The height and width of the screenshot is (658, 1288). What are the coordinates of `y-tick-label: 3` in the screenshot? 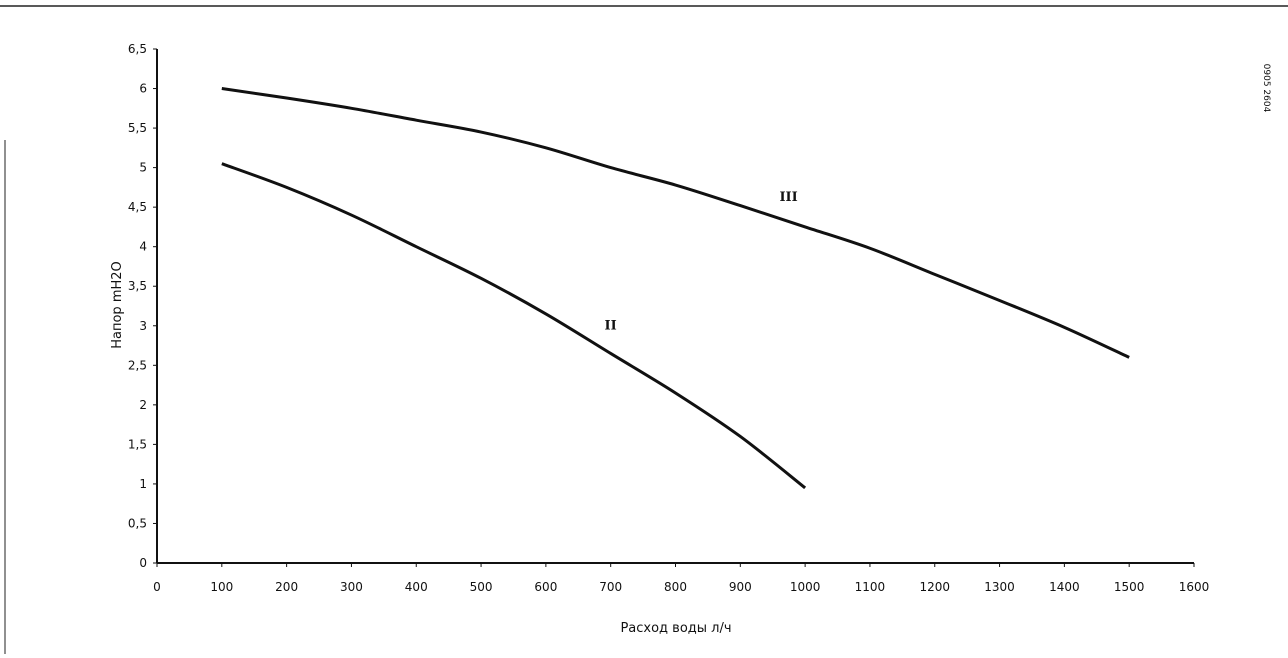 It's located at (143, 326).